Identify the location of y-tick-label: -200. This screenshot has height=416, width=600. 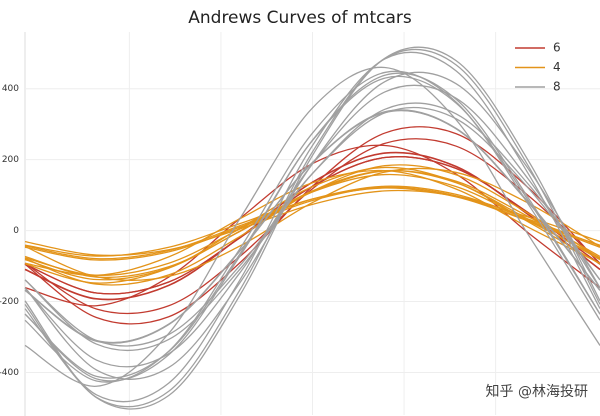
(9, 302).